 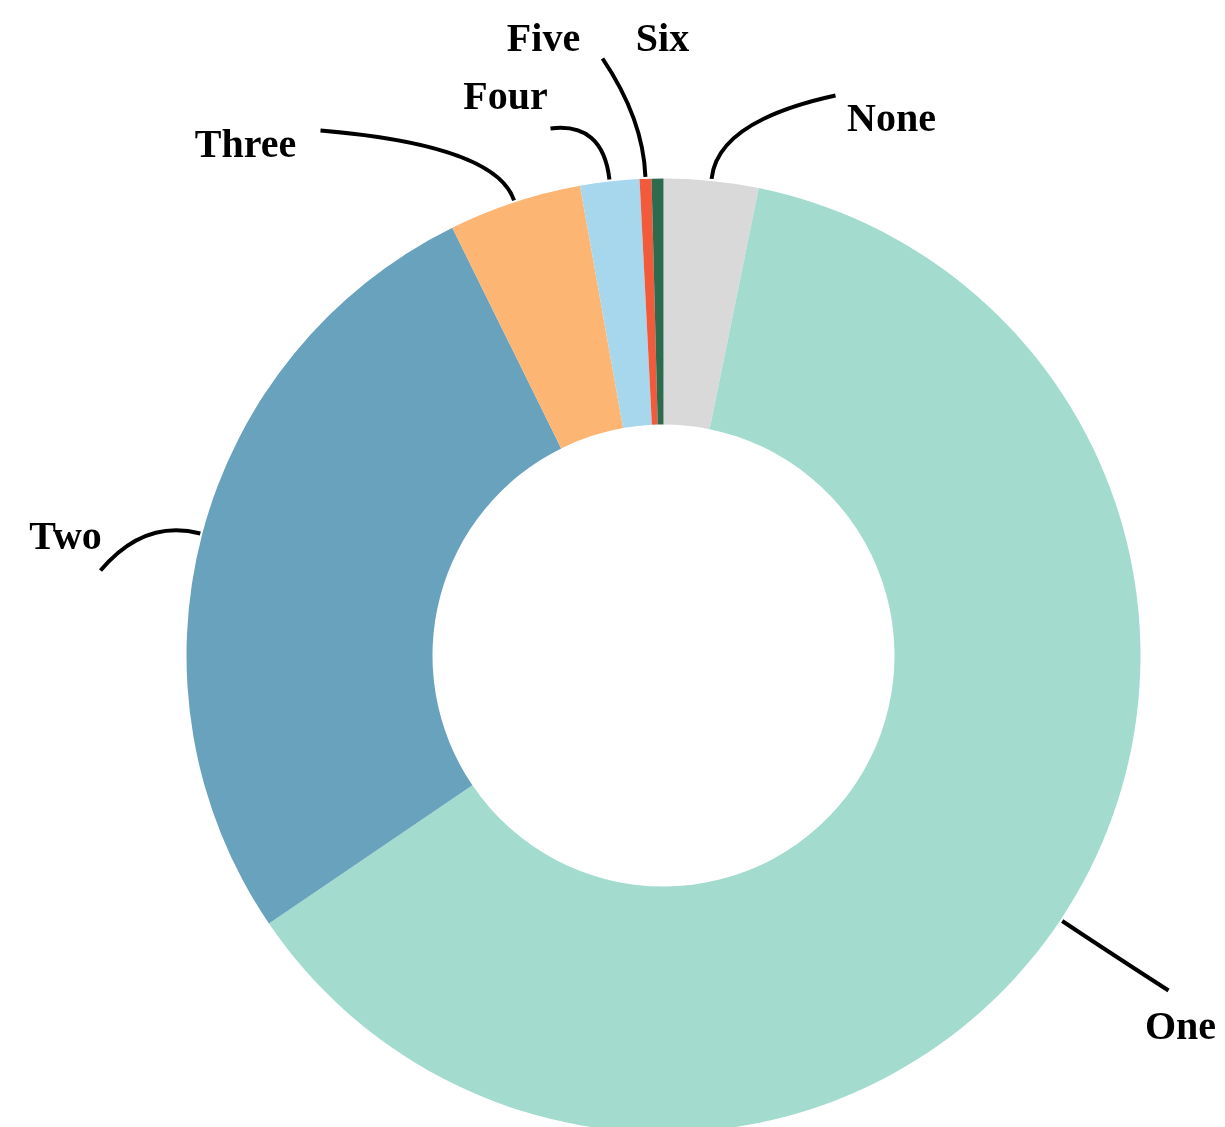 What do you see at coordinates (1180, 1025) in the screenshot?
I see `slice-label: One` at bounding box center [1180, 1025].